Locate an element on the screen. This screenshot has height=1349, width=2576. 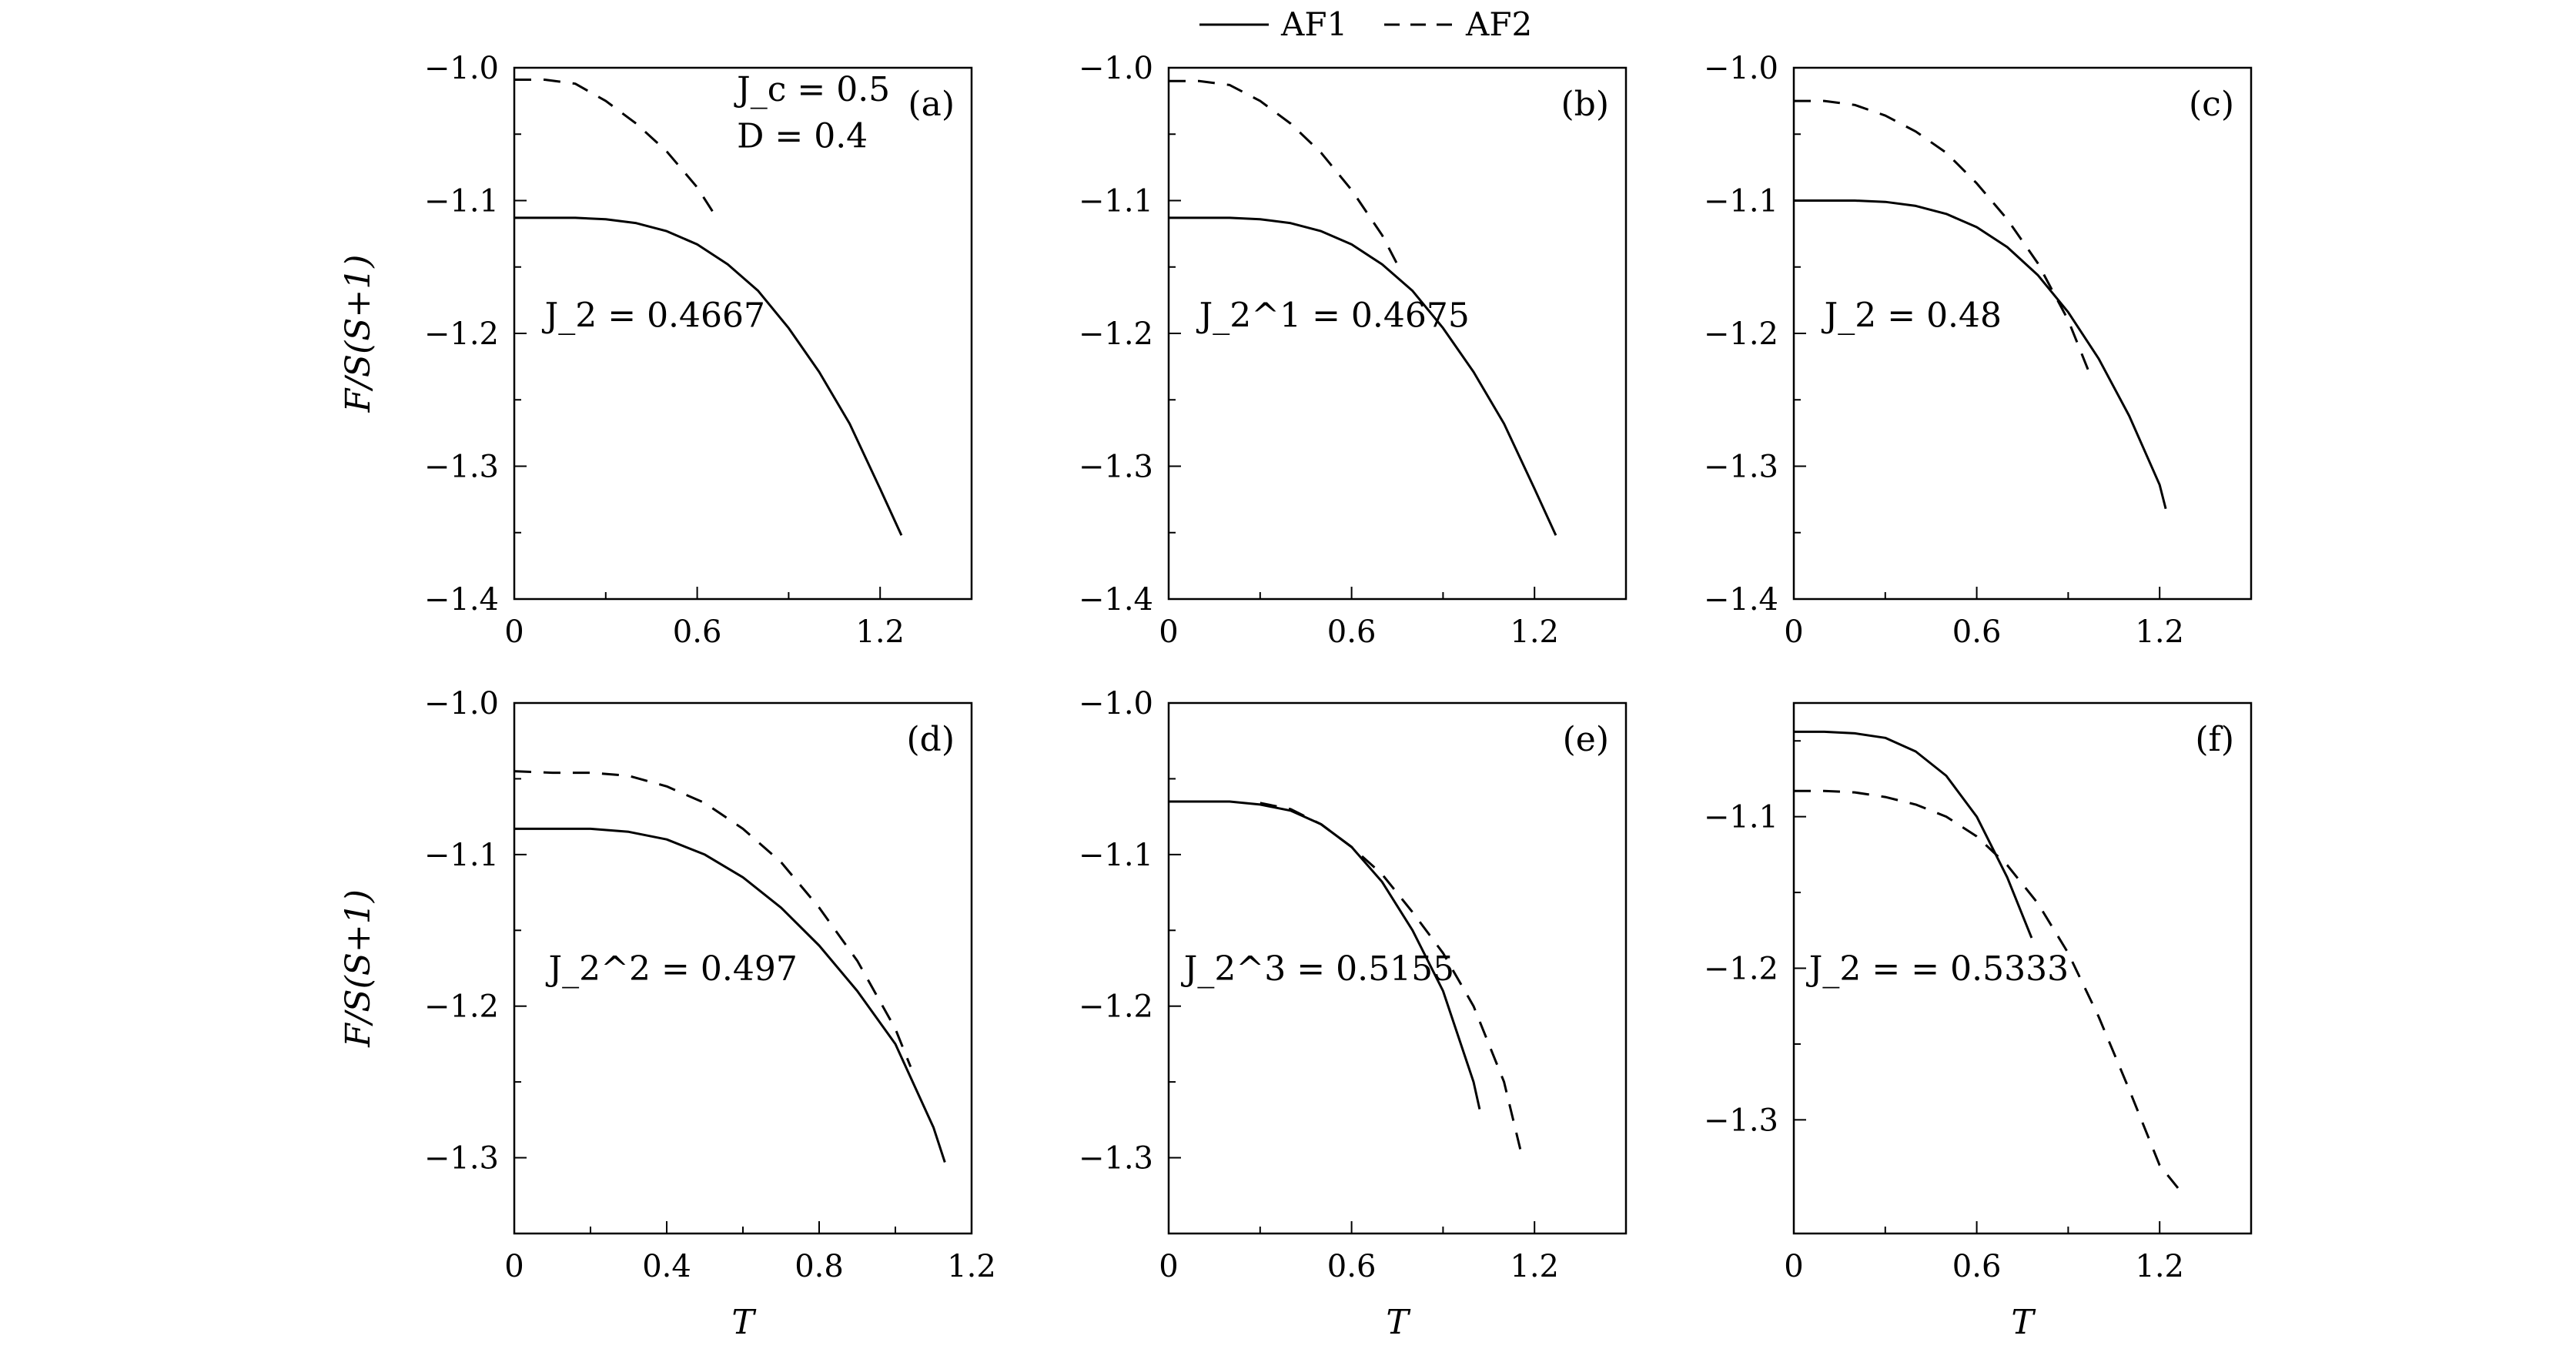
panel-f: 0 0.6 1.2 −1.3 −1.2 −1.1 T (f) J_2 = = 0.5333 is located at coordinates (1979, 1021).